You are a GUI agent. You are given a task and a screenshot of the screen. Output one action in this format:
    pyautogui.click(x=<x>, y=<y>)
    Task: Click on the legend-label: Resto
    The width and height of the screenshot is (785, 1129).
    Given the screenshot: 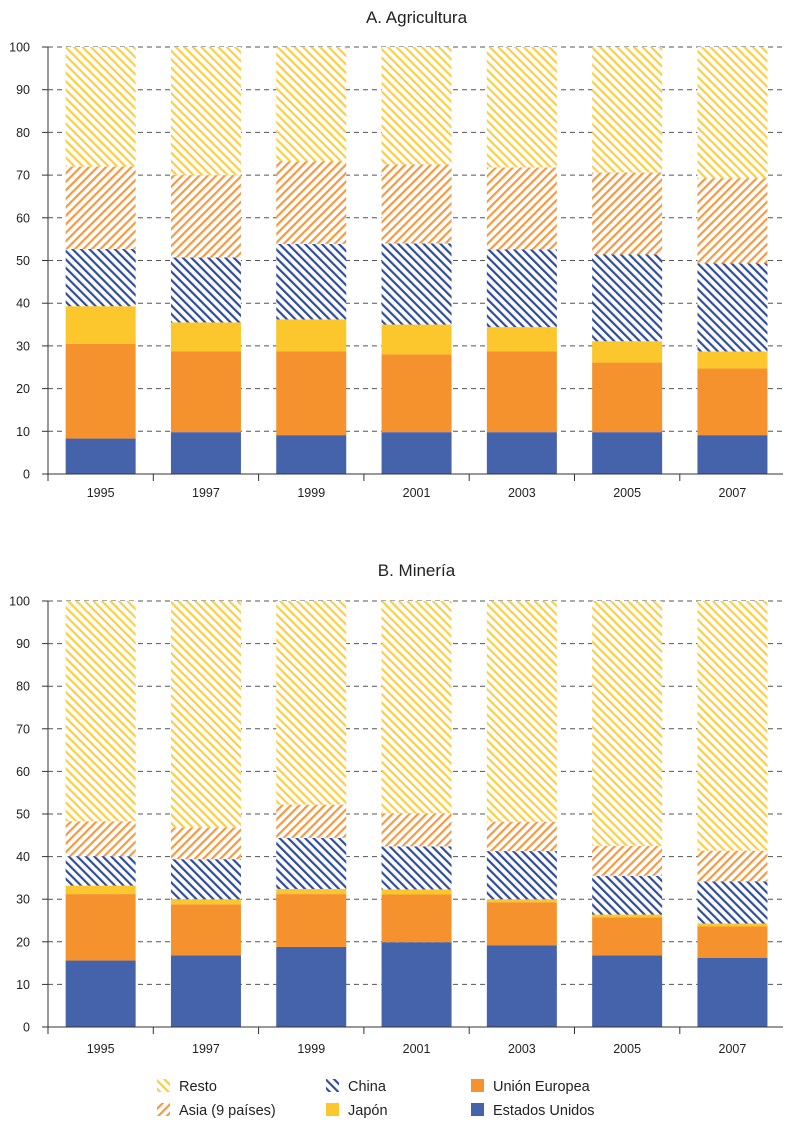 What is the action you would take?
    pyautogui.click(x=198, y=1087)
    